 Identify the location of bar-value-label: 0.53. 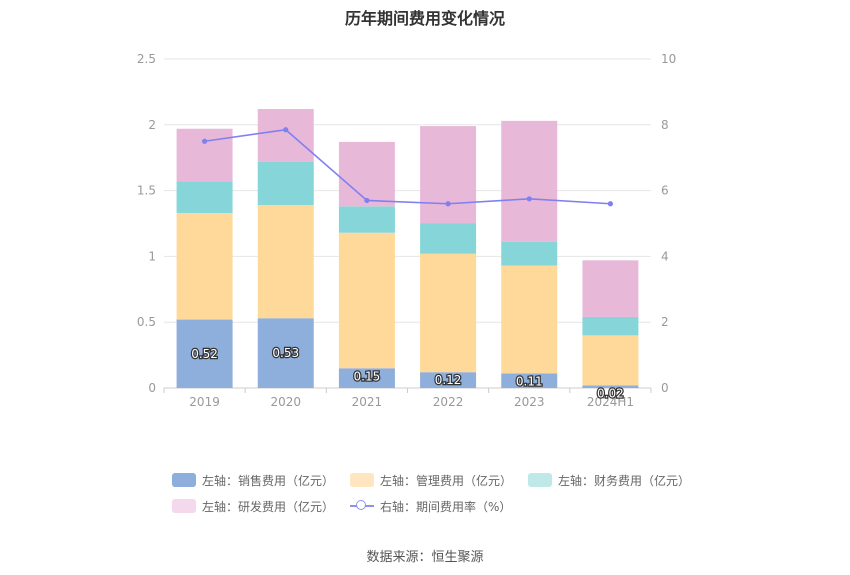
(285, 353).